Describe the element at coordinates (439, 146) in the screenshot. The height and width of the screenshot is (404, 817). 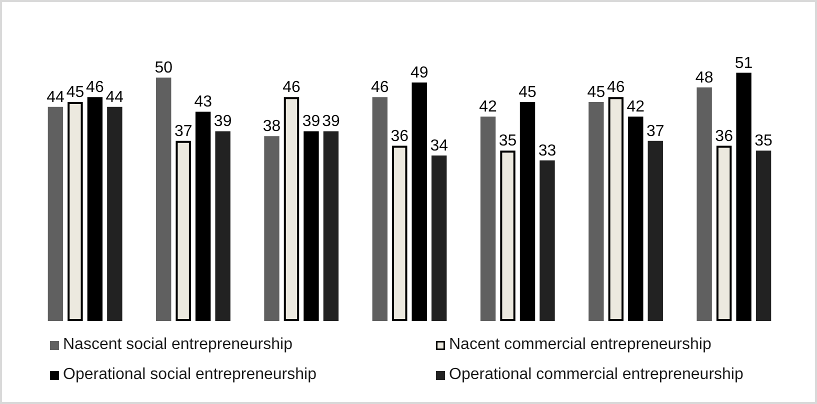
I see `data-label: 34` at that location.